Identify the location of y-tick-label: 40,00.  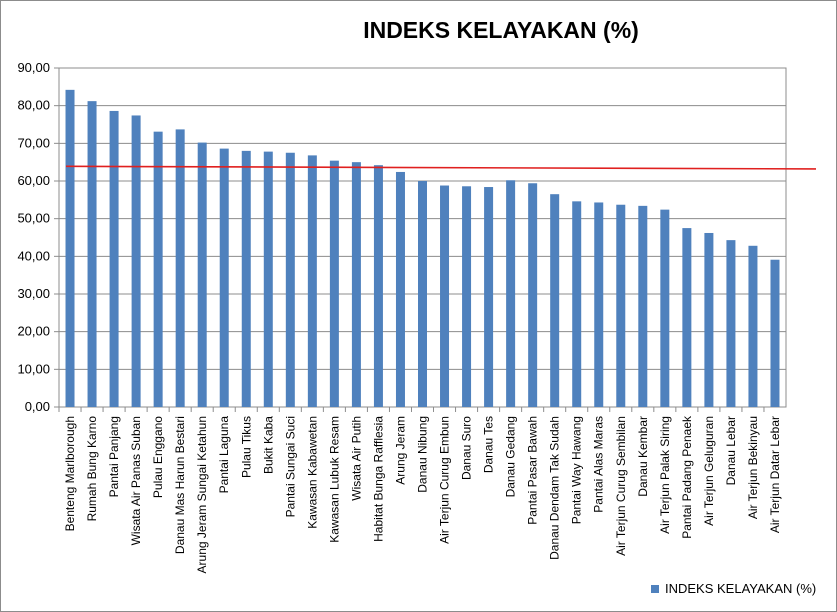
(33, 255).